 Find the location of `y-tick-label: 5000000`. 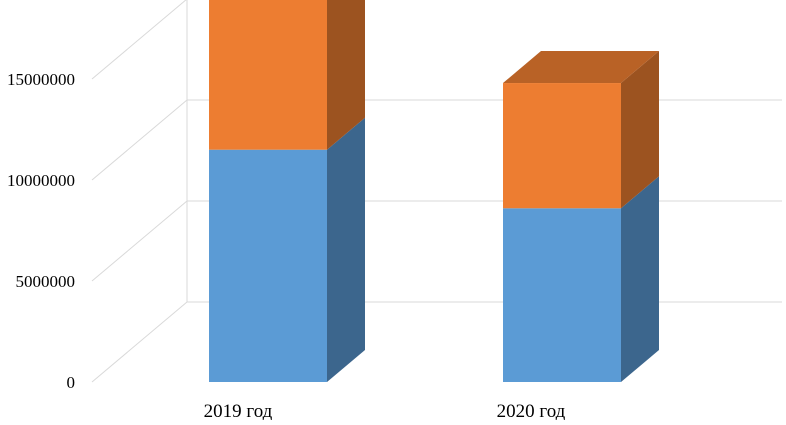

y-tick-label: 5000000 is located at coordinates (46, 281).